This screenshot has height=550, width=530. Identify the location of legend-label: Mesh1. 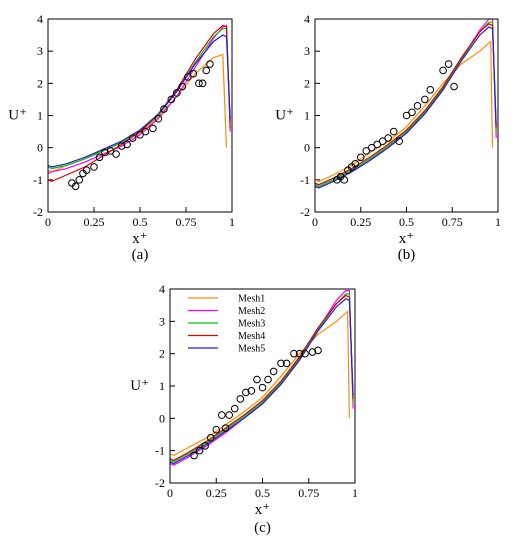
(251, 299).